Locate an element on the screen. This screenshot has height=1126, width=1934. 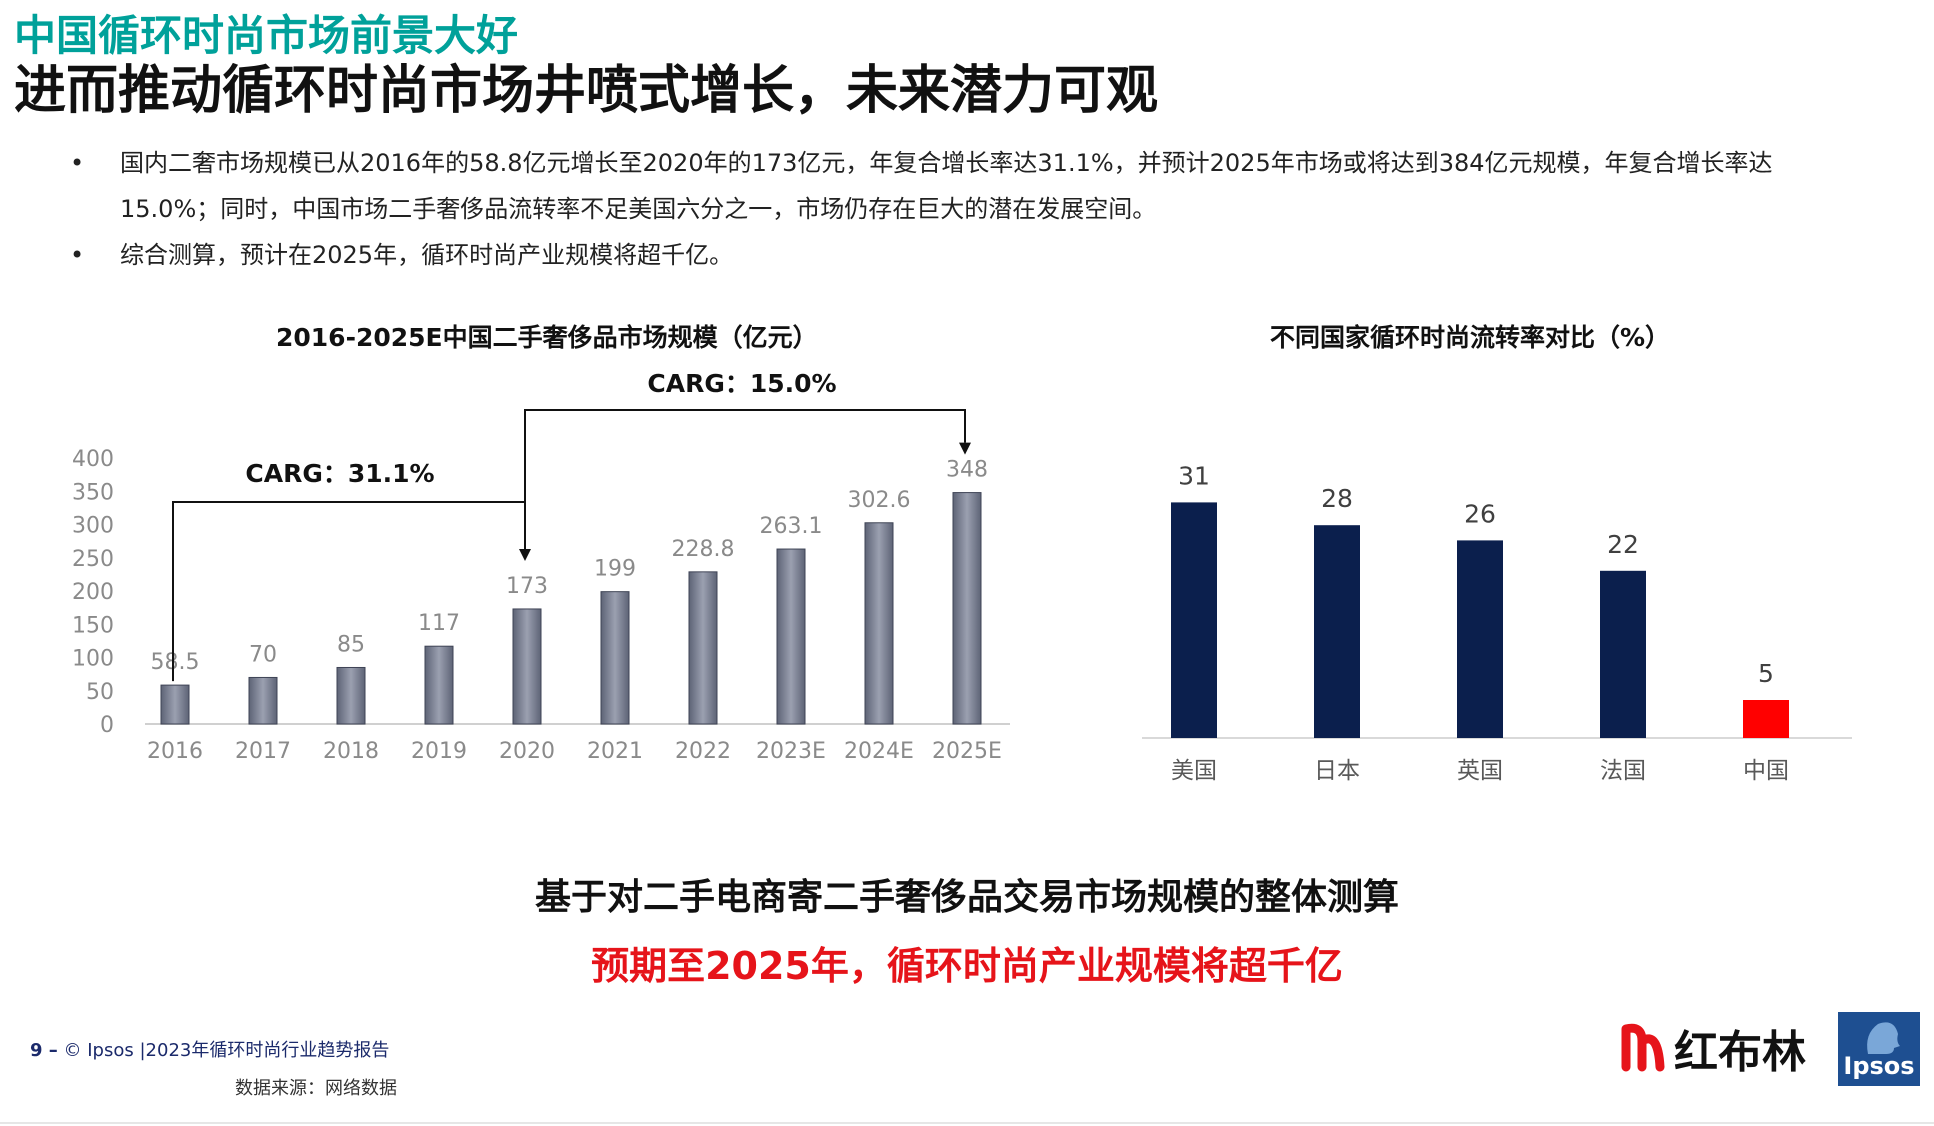
copyright-text: © Ipsos |2023年循环时尚行业趋势报告 is located at coordinates (226, 1050).